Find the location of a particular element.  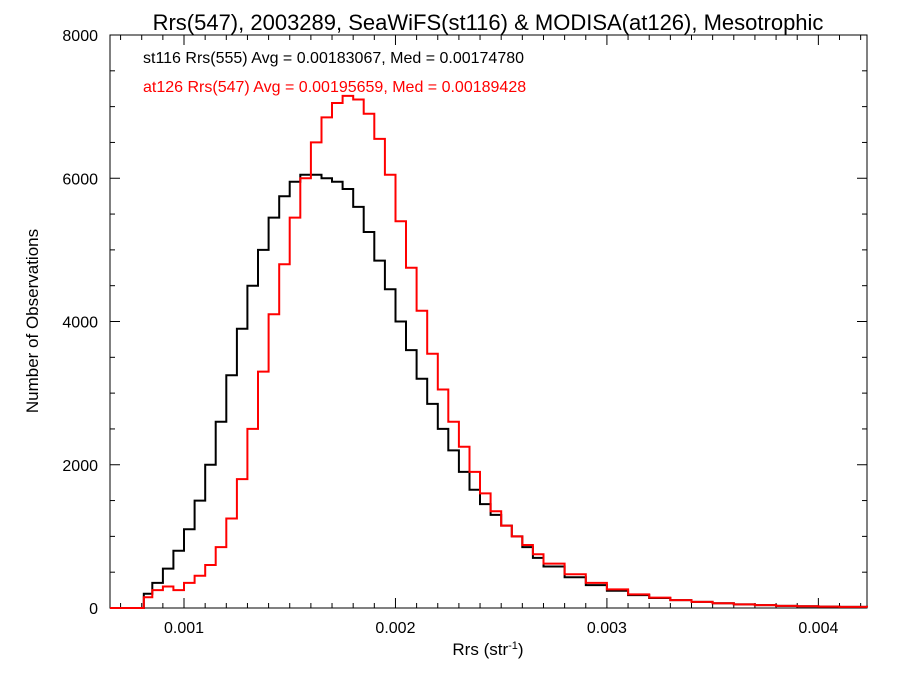

x-tick-label-3: 0.004 is located at coordinates (818, 628).